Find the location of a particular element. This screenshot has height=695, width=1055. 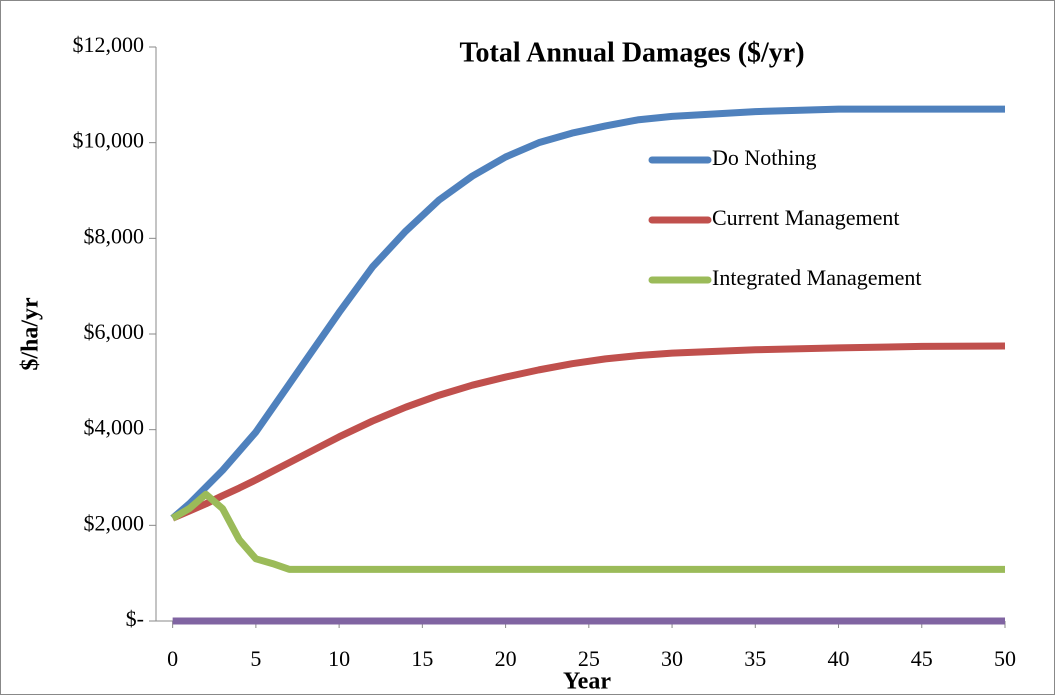

x-tick-label: 10 is located at coordinates (339, 658).